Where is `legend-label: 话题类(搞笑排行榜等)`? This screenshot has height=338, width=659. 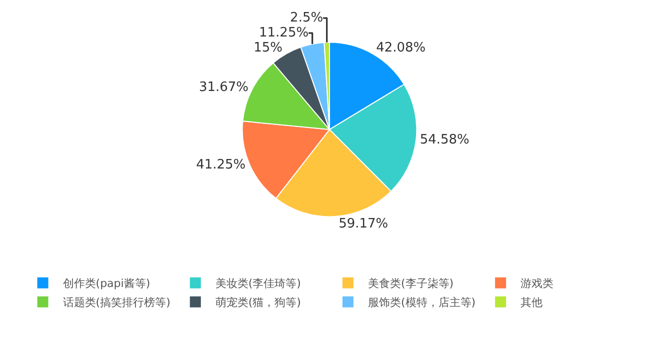 legend-label: 话题类(搞笑排行榜等) is located at coordinates (116, 303).